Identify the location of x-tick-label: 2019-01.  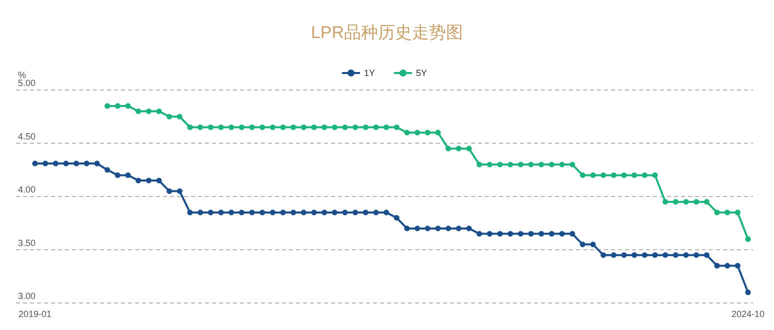
(35, 314).